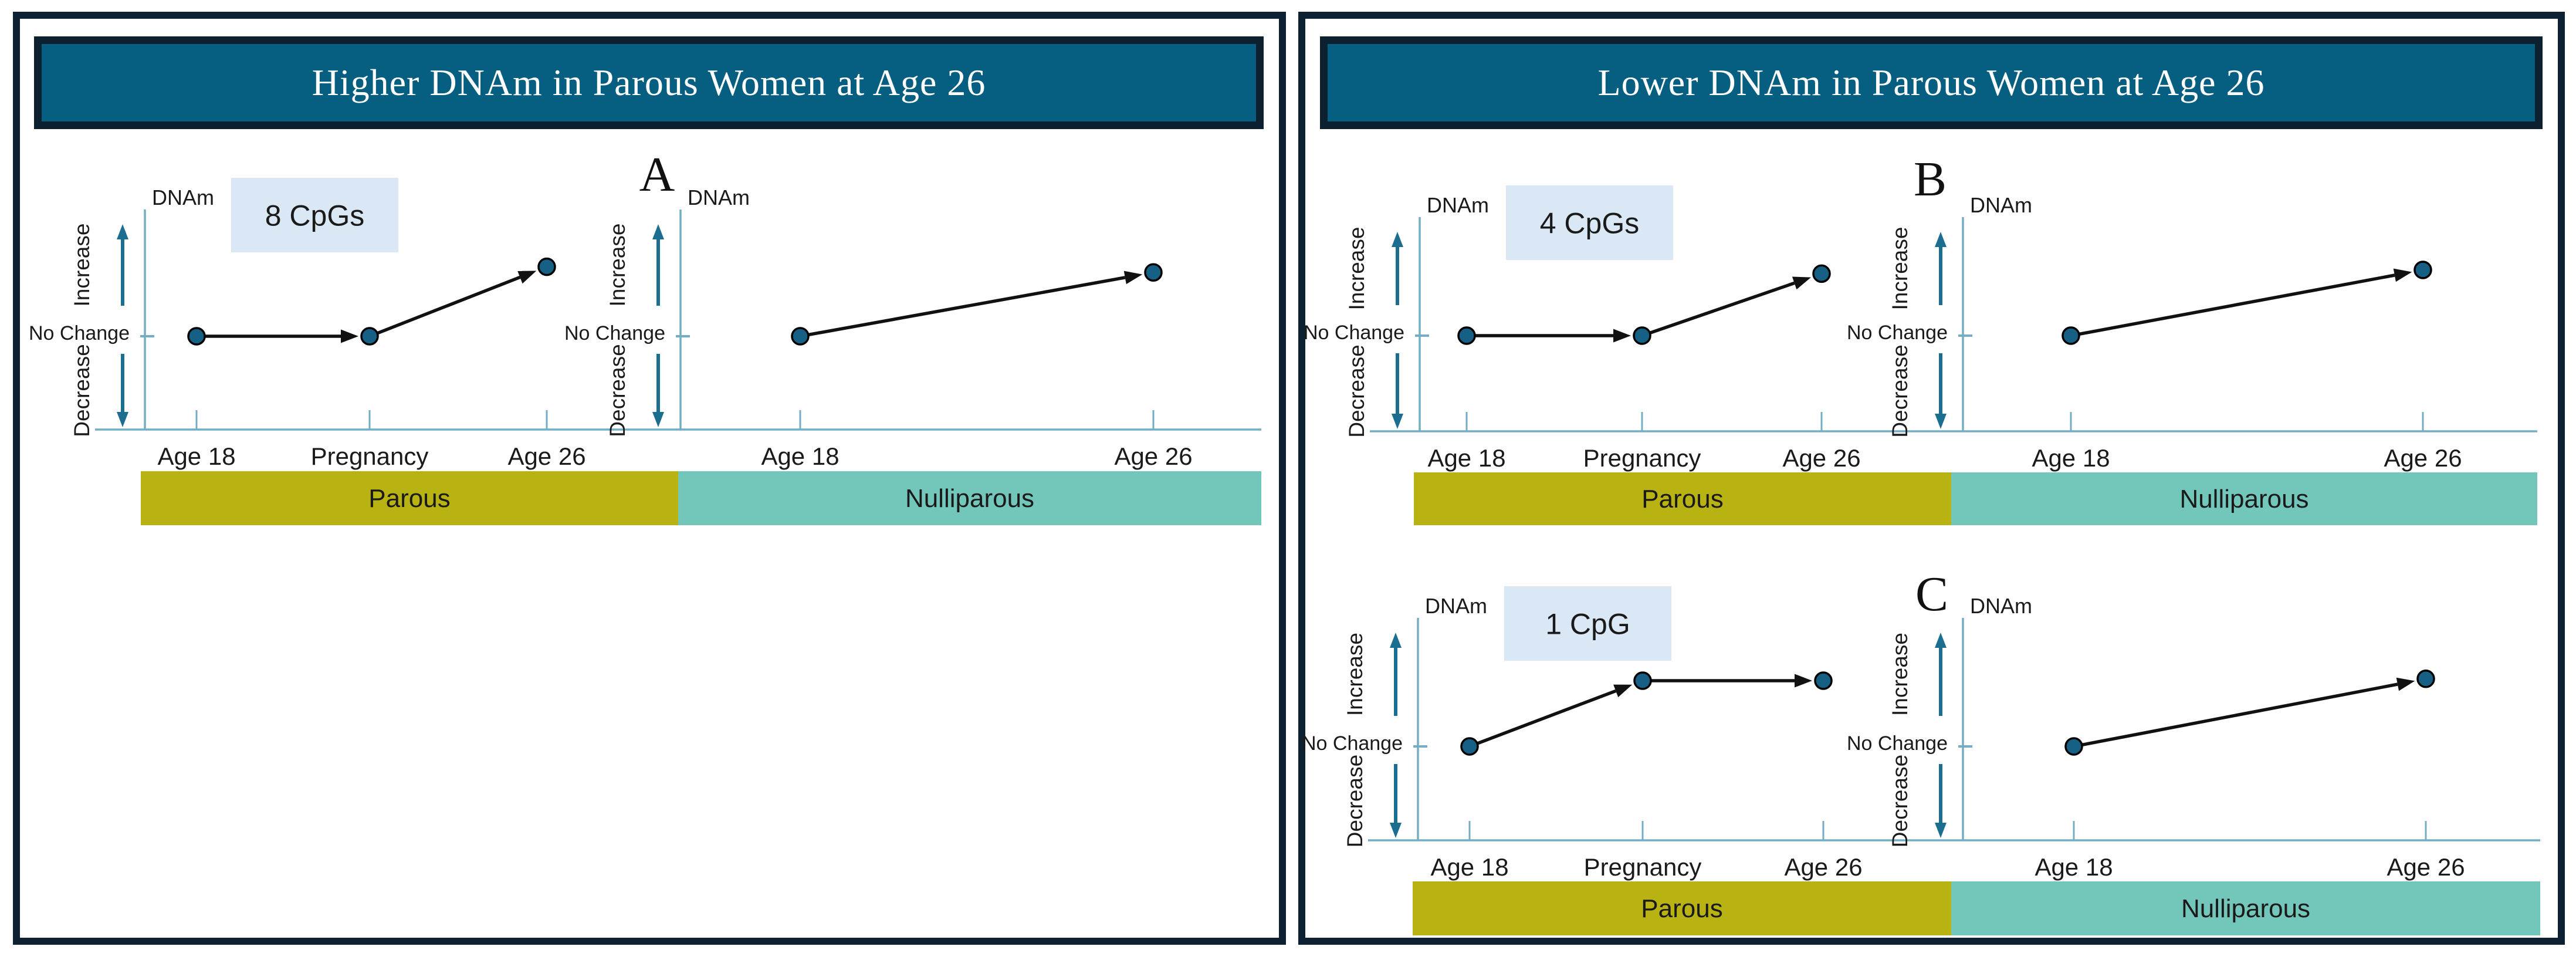 The width and height of the screenshot is (2576, 970). What do you see at coordinates (1643, 867) in the screenshot?
I see `tick-label-C-parous-1: Pregnancy` at bounding box center [1643, 867].